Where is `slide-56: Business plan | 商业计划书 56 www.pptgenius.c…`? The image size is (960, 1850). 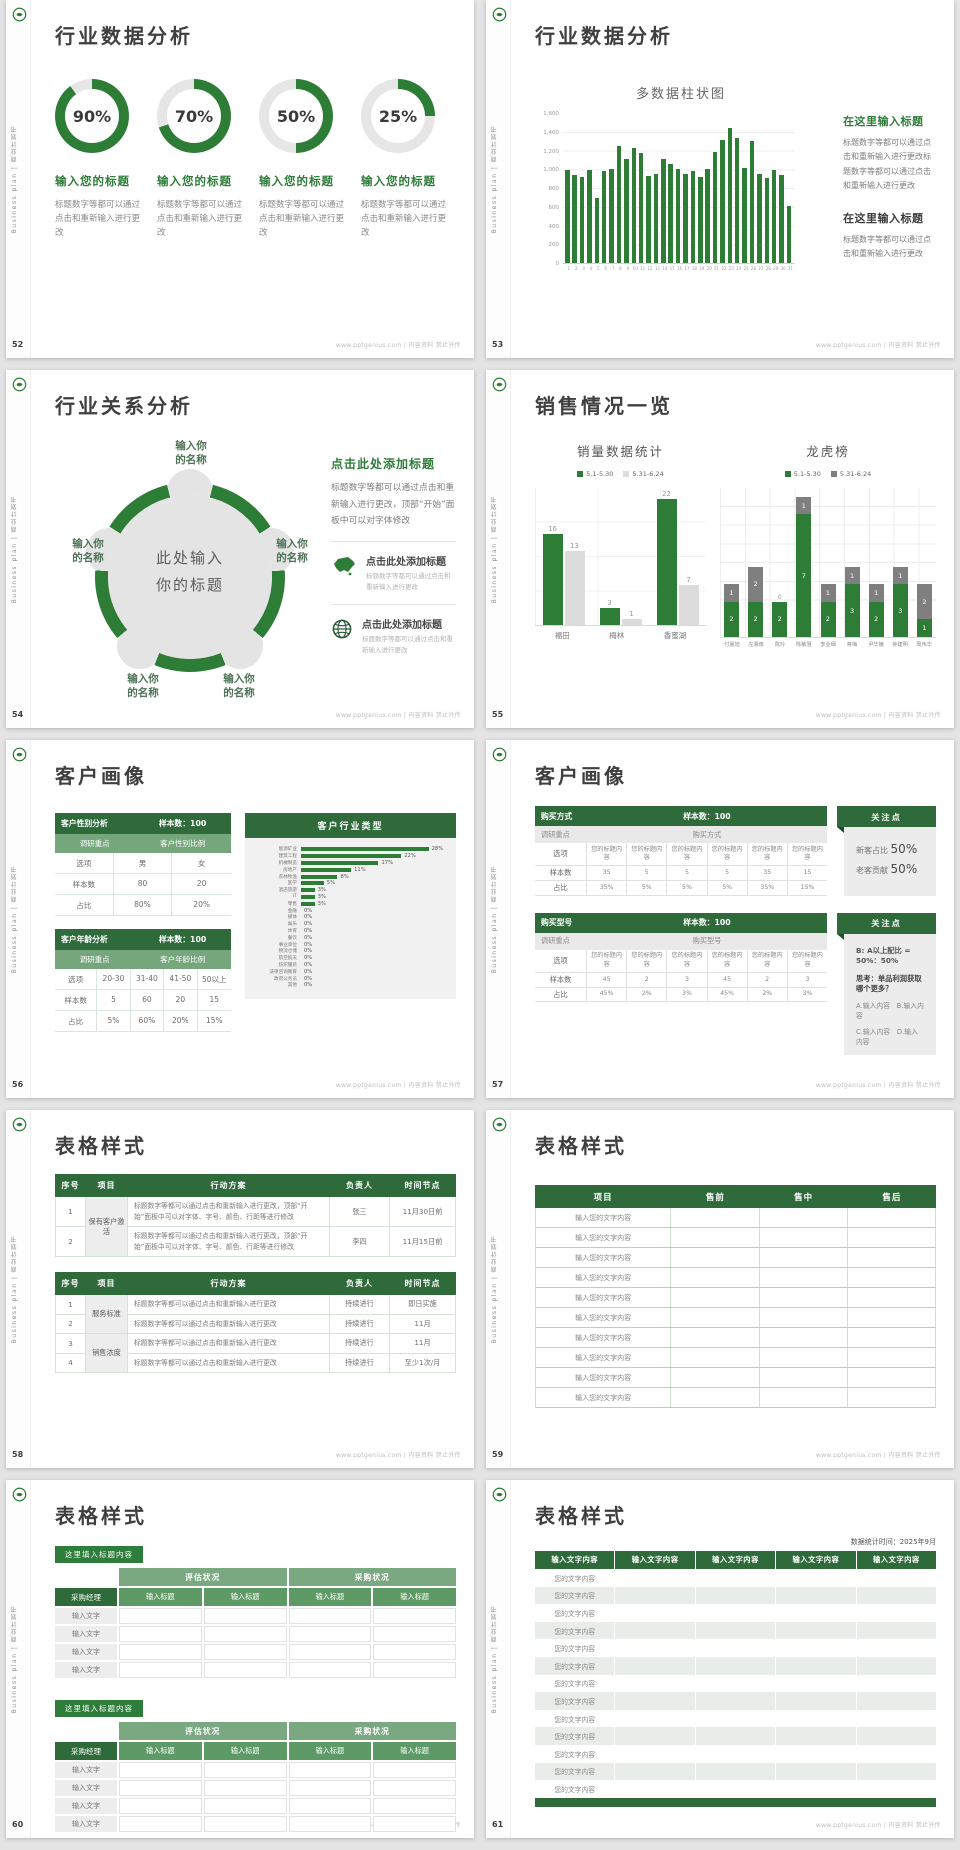 slide-56: Business plan | 商业计划书 56 www.pptgenius.c… is located at coordinates (240, 919).